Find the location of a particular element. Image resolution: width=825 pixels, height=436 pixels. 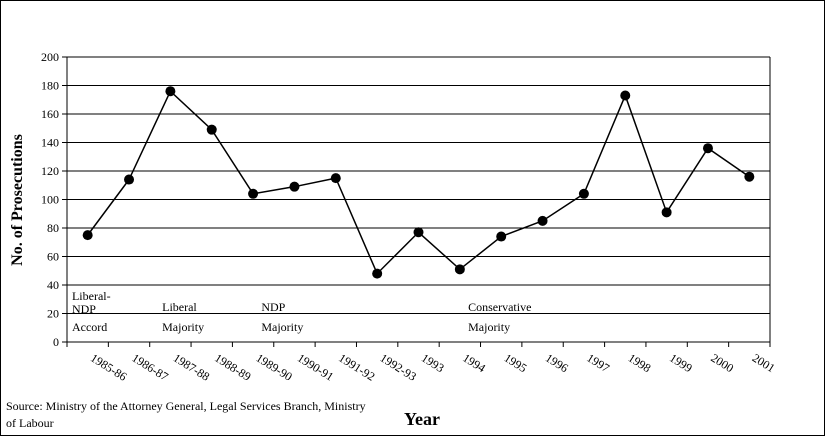

annotation-label: Conservative is located at coordinates (499, 307).